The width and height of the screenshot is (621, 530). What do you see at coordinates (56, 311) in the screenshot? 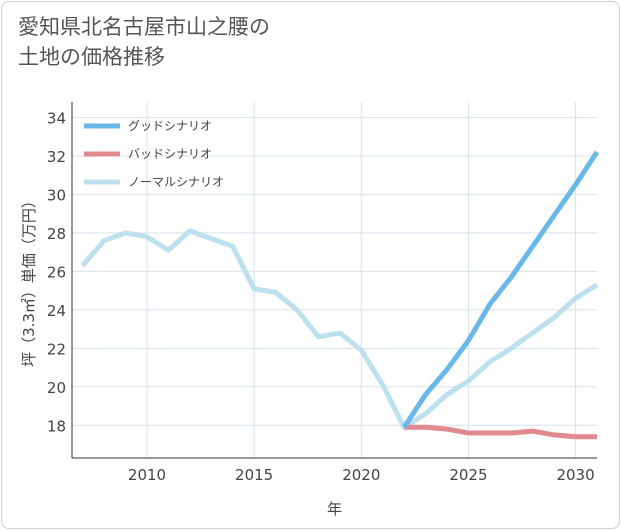
I see `y-tick-label-3: 24` at bounding box center [56, 311].